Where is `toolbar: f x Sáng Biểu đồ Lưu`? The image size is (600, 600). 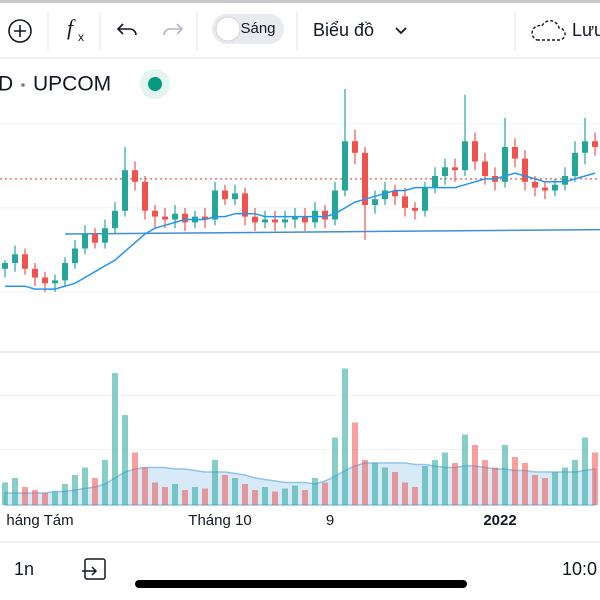
toolbar: f x Sáng Biểu đồ Lưu is located at coordinates (304, 31).